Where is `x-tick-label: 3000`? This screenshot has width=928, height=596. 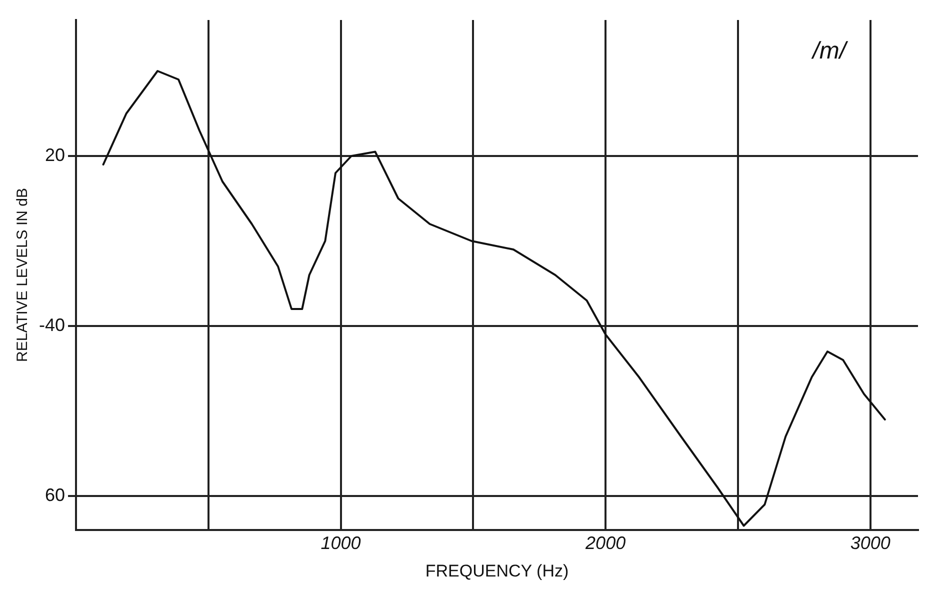 x-tick-label: 3000 is located at coordinates (870, 542).